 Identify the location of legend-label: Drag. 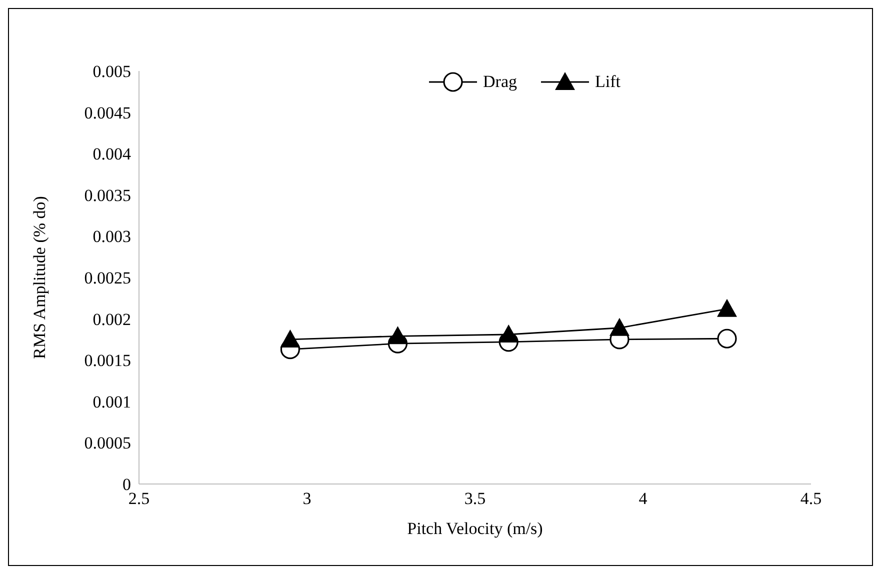
(500, 82).